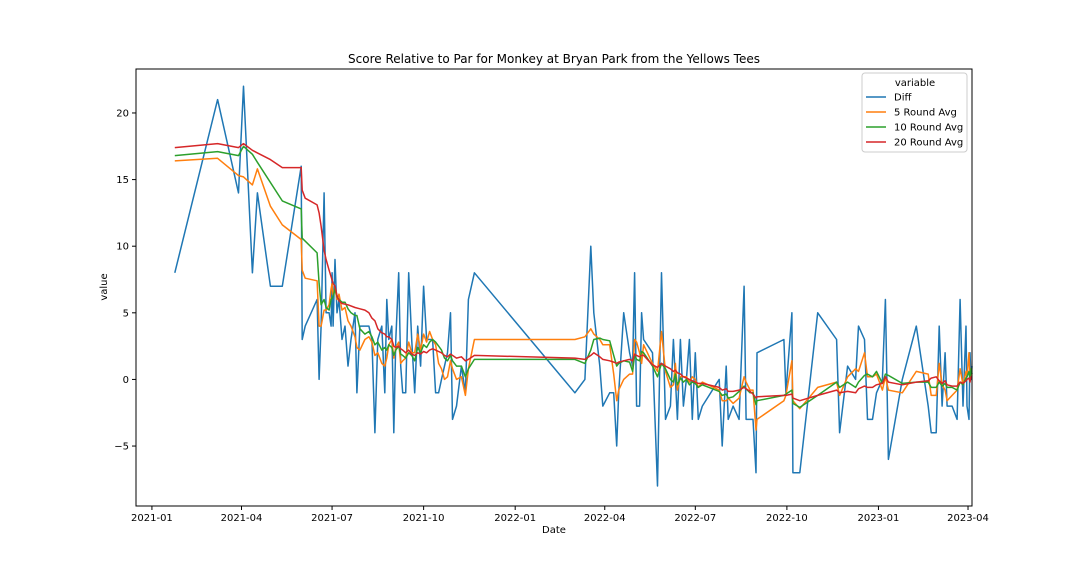 Image resolution: width=1080 pixels, height=576 pixels. Describe the element at coordinates (515, 518) in the screenshot. I see `x-tick-label-4: 2022-01` at that location.